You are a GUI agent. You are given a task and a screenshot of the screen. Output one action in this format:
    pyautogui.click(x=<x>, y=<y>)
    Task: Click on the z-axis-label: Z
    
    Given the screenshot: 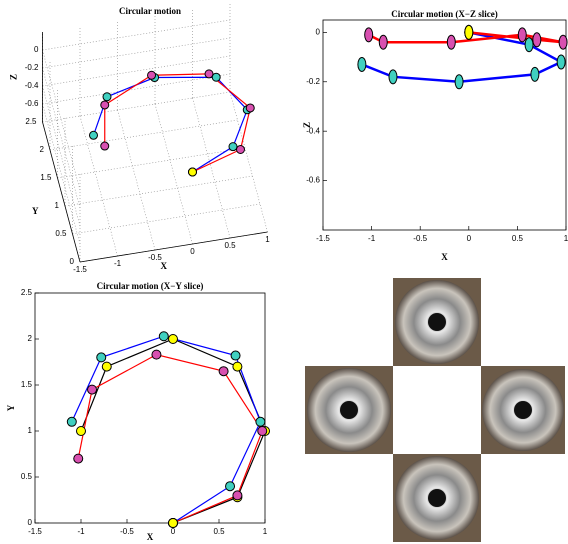 What is the action you would take?
    pyautogui.click(x=14, y=77)
    